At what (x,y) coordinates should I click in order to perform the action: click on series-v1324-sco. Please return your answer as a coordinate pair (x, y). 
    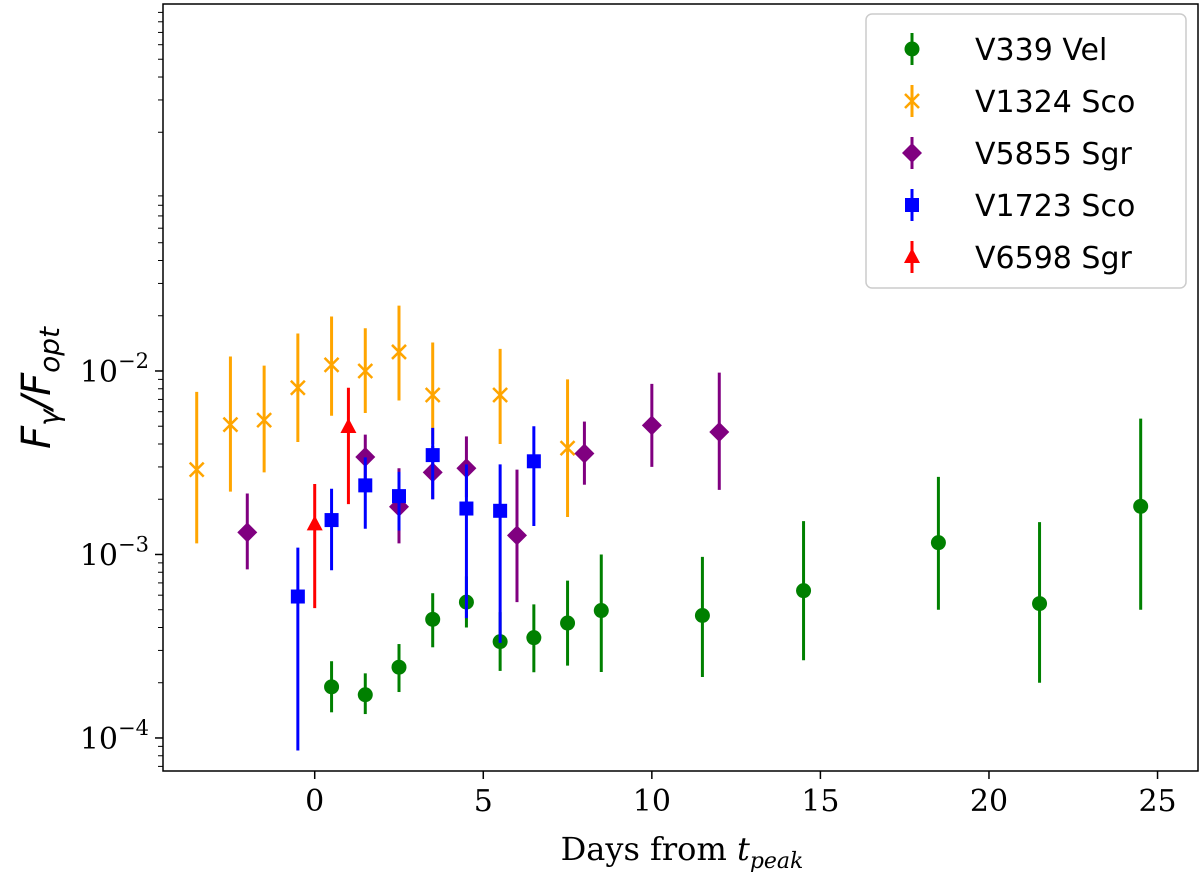
    Looking at the image, I should click on (382, 424).